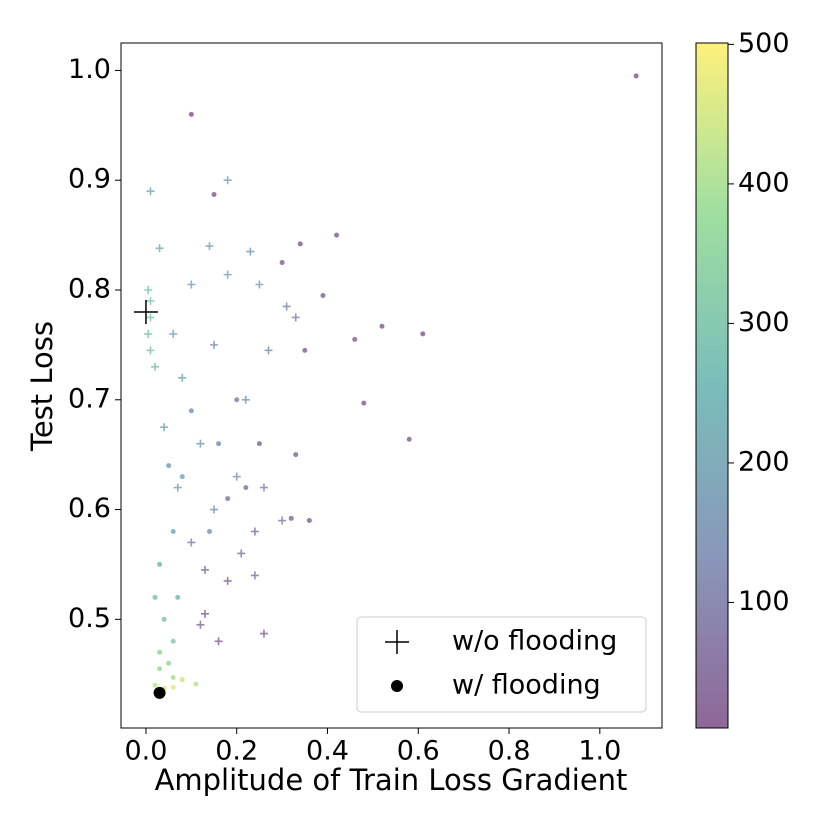 This screenshot has width=830, height=834. Describe the element at coordinates (764, 601) in the screenshot. I see `colorbar-tick-label: 100` at that location.